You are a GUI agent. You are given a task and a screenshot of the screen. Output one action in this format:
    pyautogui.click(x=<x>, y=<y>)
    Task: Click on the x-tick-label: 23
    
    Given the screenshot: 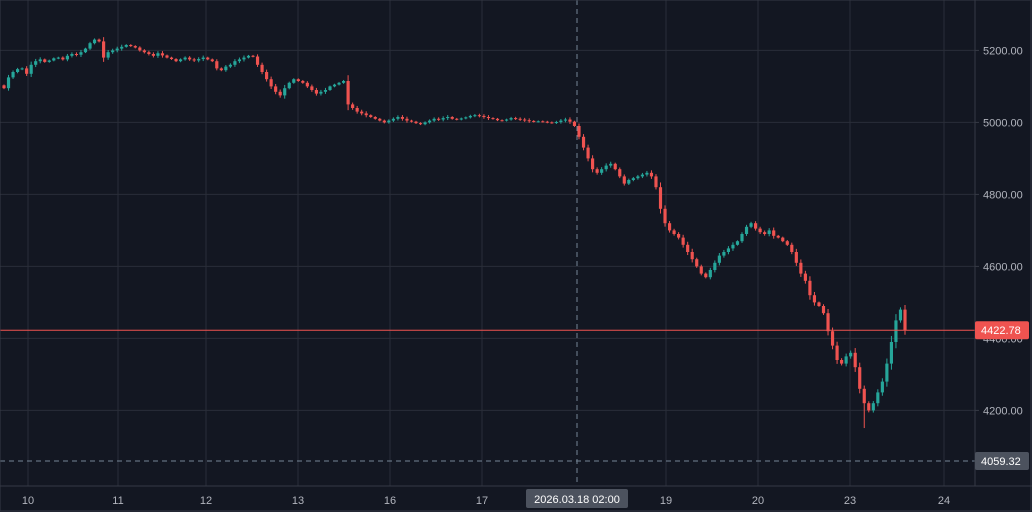 What is the action you would take?
    pyautogui.click(x=850, y=501)
    